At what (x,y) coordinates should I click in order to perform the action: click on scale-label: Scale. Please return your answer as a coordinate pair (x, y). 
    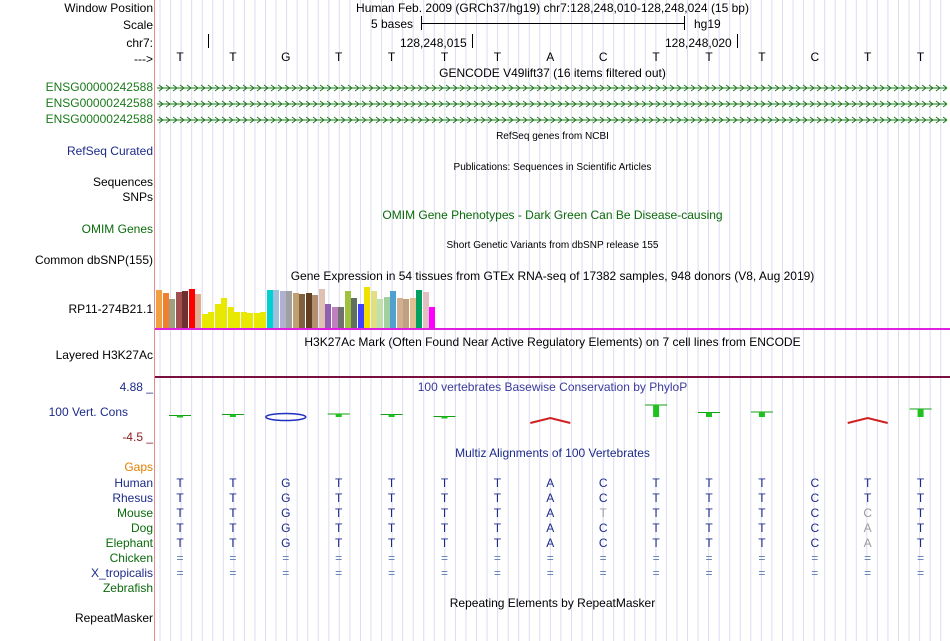
    Looking at the image, I should click on (137, 25).